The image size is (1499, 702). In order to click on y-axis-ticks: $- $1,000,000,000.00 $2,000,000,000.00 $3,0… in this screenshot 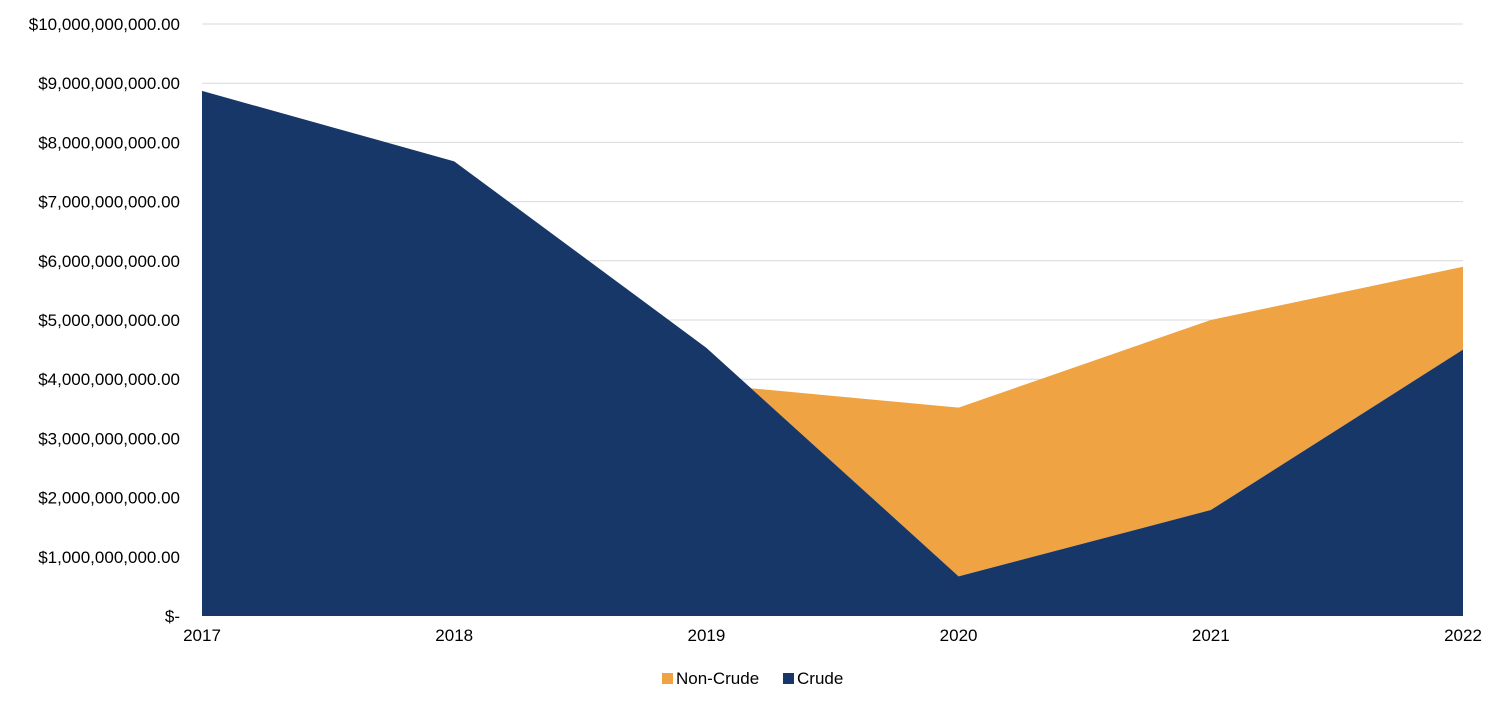, I will do `click(104, 320)`.